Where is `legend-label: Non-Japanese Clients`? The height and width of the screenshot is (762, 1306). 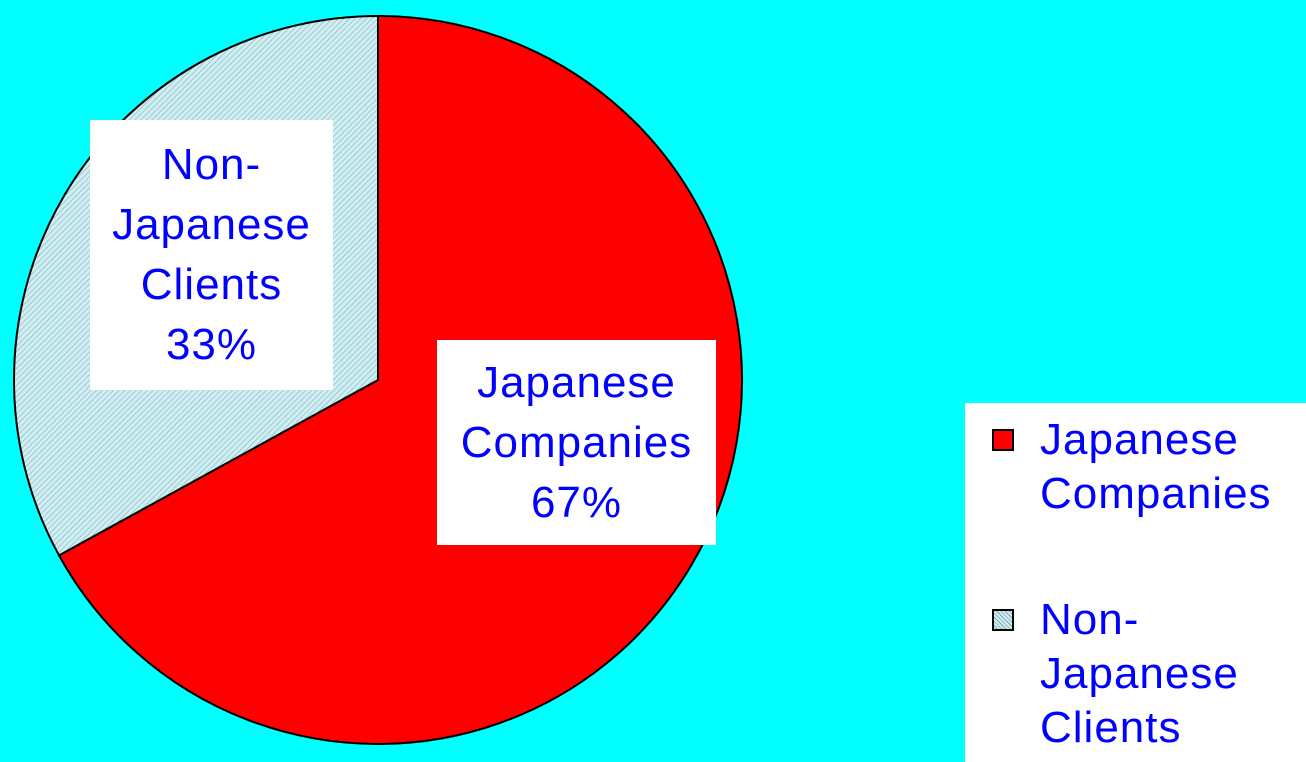 legend-label: Non-Japanese Clients is located at coordinates (1139, 673).